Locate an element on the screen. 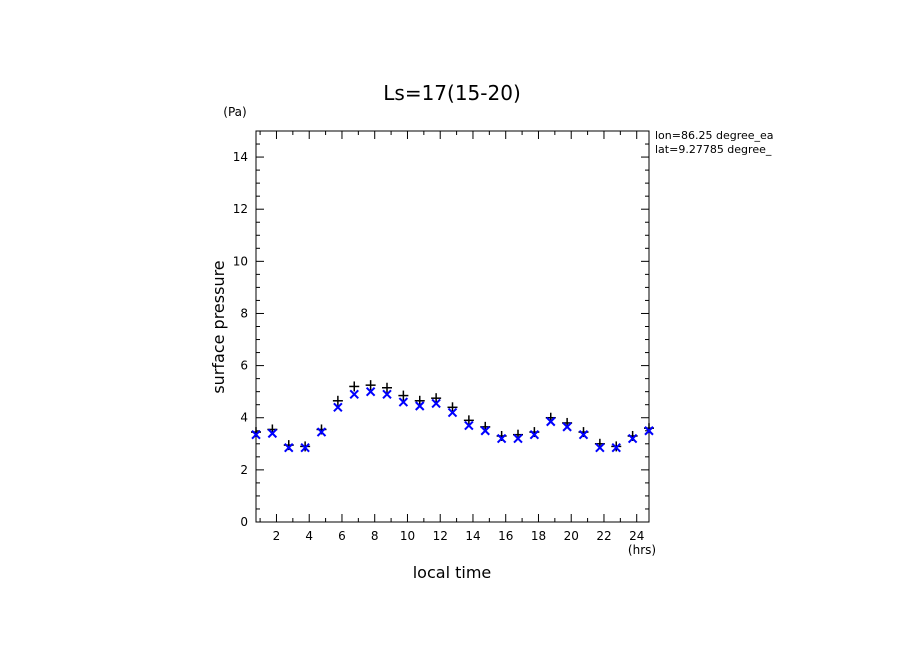 The width and height of the screenshot is (904, 654). x-tick-label: 20 is located at coordinates (571, 536).